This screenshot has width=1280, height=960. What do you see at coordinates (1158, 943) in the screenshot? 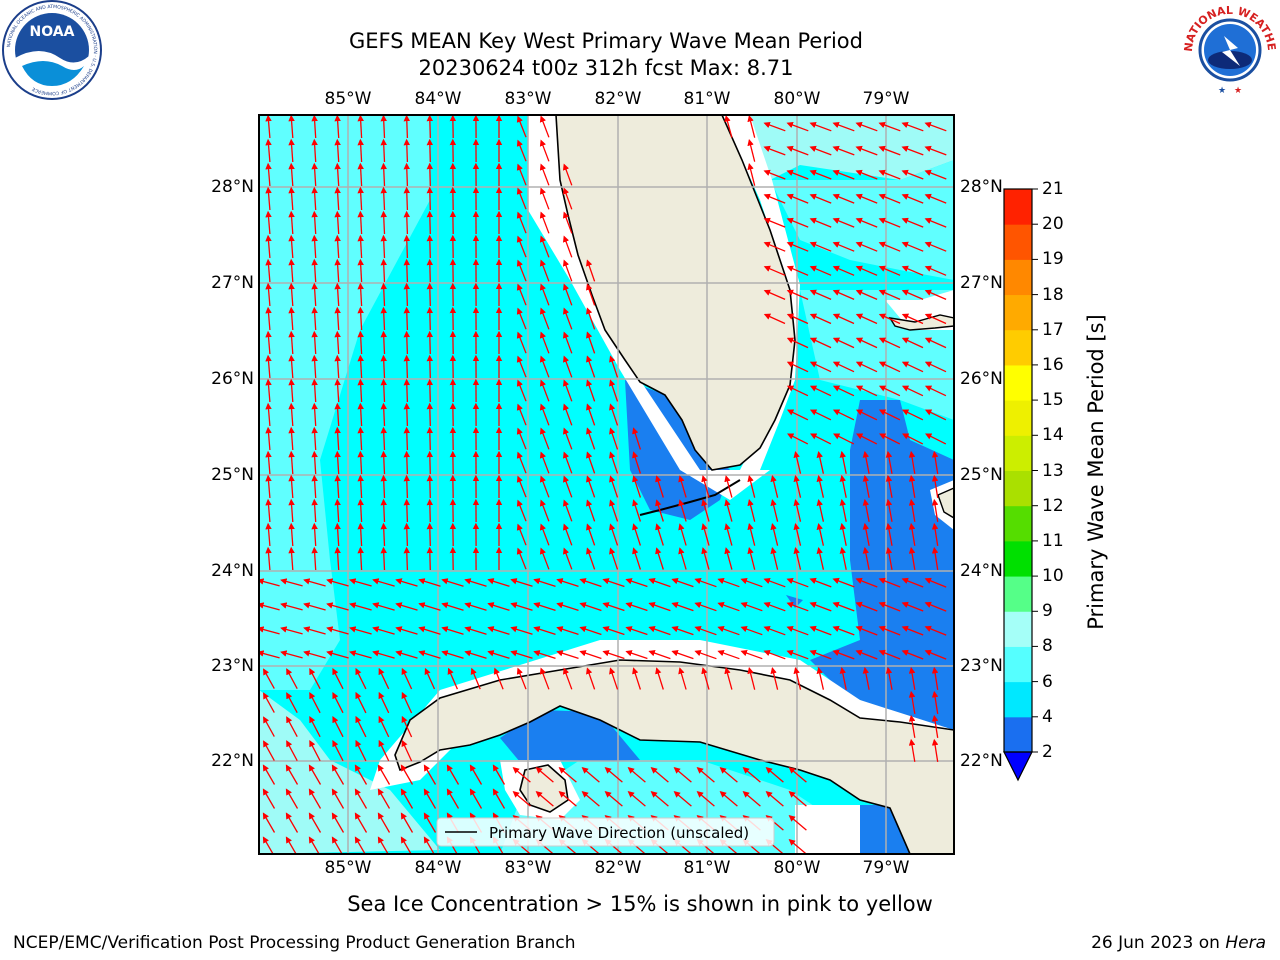
I see `footer-date-text: 26 Jun 2023 on` at bounding box center [1158, 943].